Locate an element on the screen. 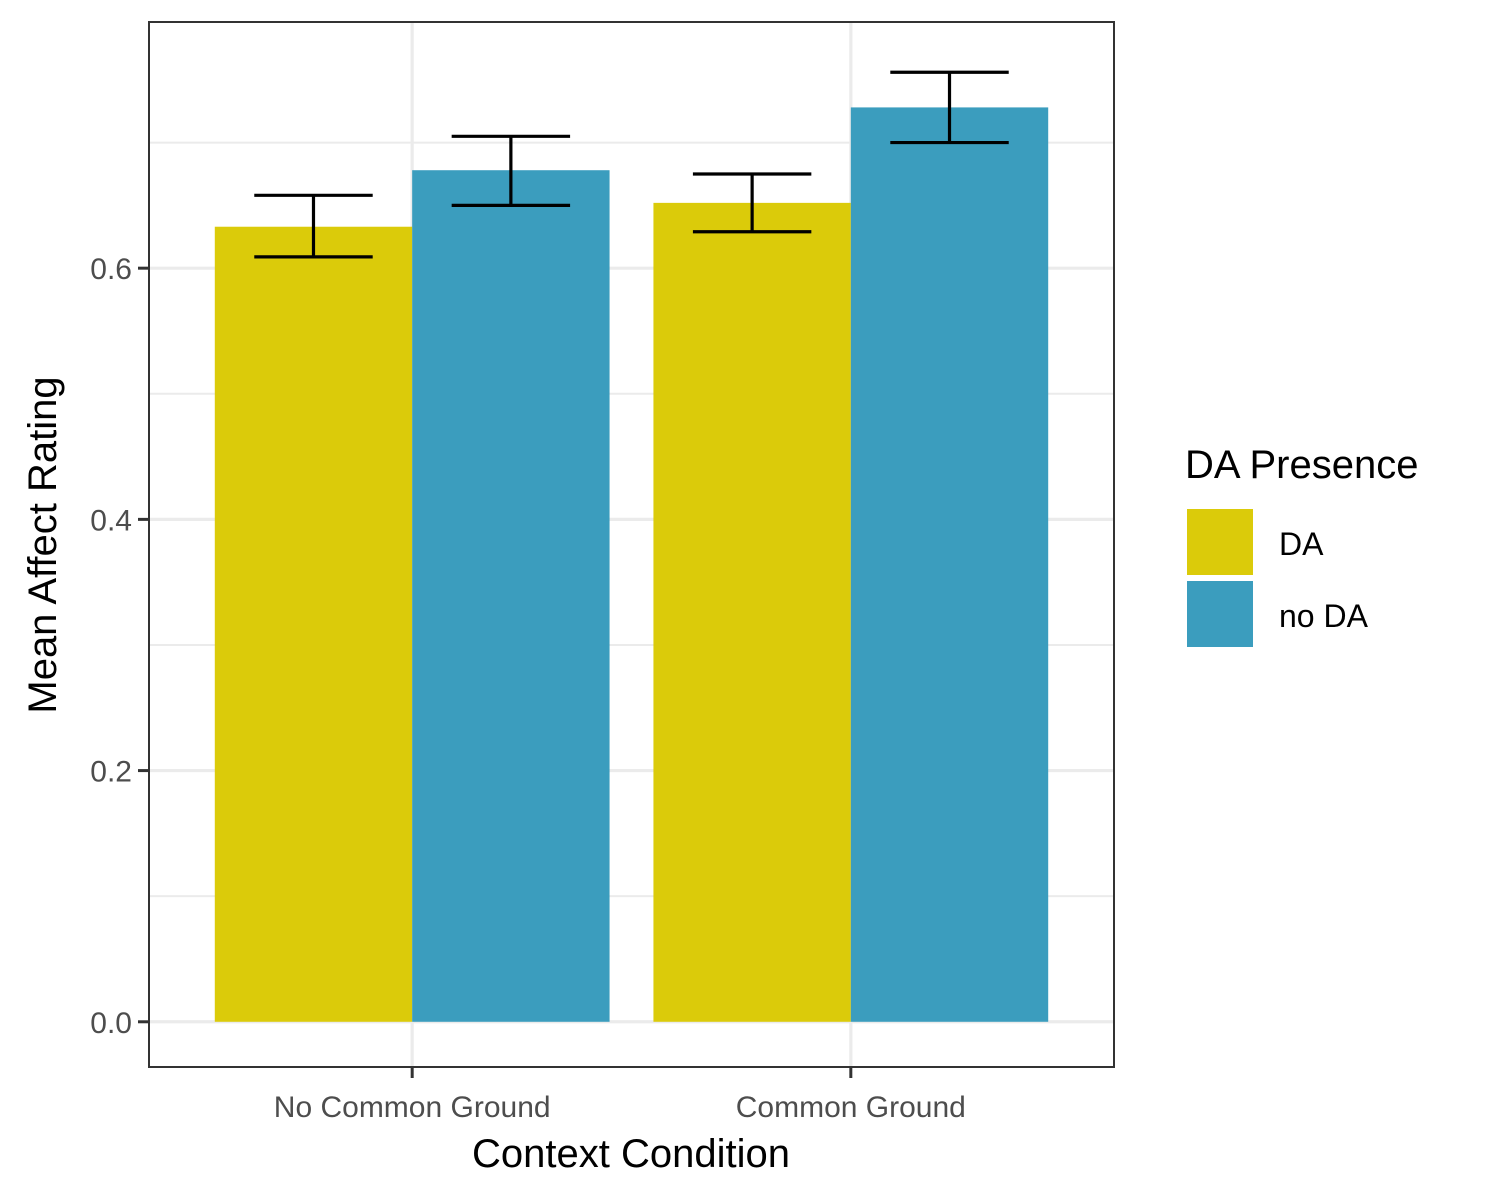 This screenshot has height=1200, width=1500. legend-label-da: DA is located at coordinates (1301, 544).